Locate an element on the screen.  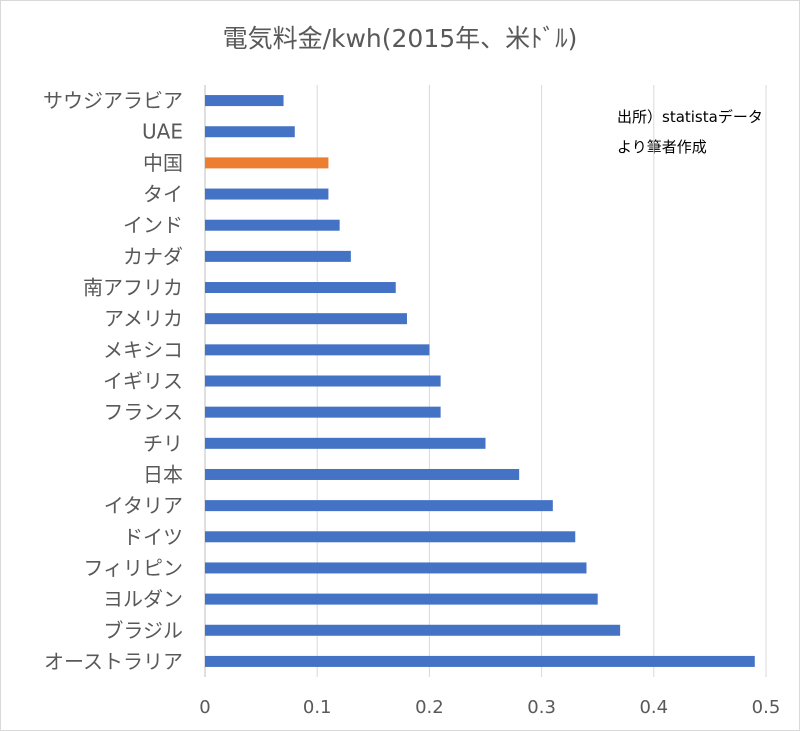
category-label: ドイツ is located at coordinates (153, 537).